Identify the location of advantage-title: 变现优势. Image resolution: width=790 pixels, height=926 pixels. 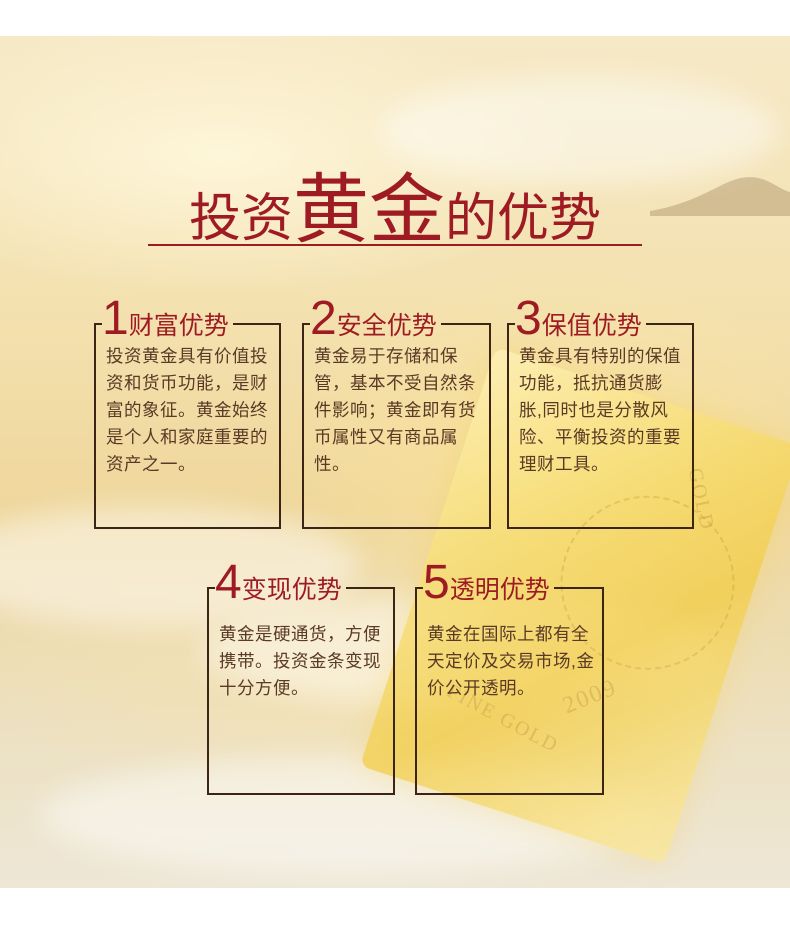
(291, 590).